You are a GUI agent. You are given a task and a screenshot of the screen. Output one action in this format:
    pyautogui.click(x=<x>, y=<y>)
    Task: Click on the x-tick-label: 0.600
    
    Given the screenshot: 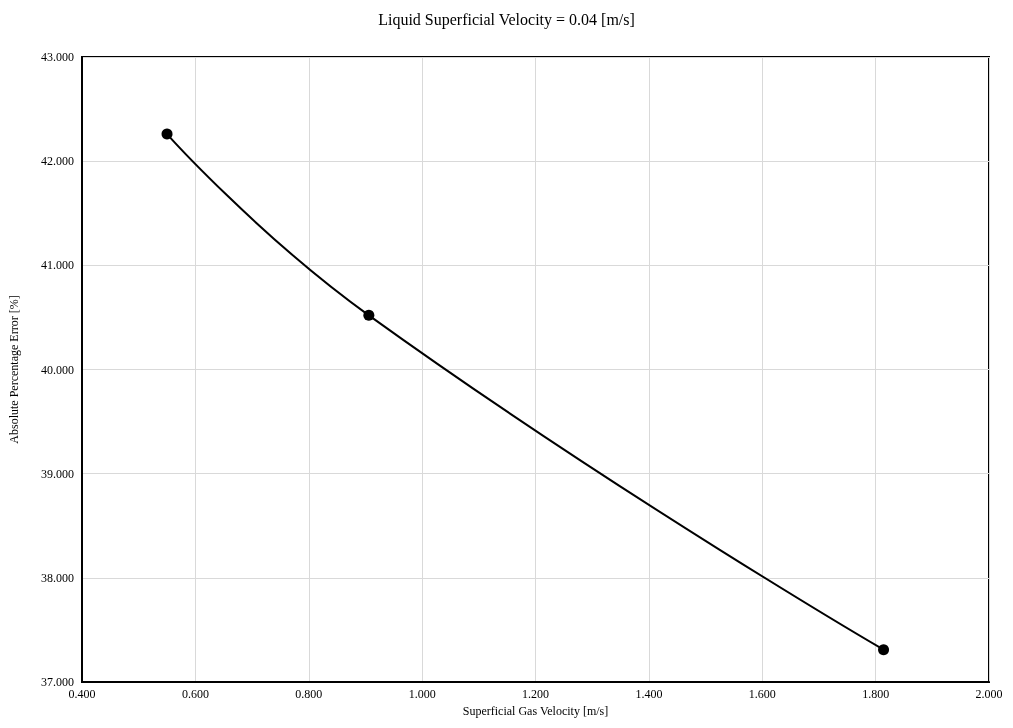 What is the action you would take?
    pyautogui.click(x=195, y=694)
    